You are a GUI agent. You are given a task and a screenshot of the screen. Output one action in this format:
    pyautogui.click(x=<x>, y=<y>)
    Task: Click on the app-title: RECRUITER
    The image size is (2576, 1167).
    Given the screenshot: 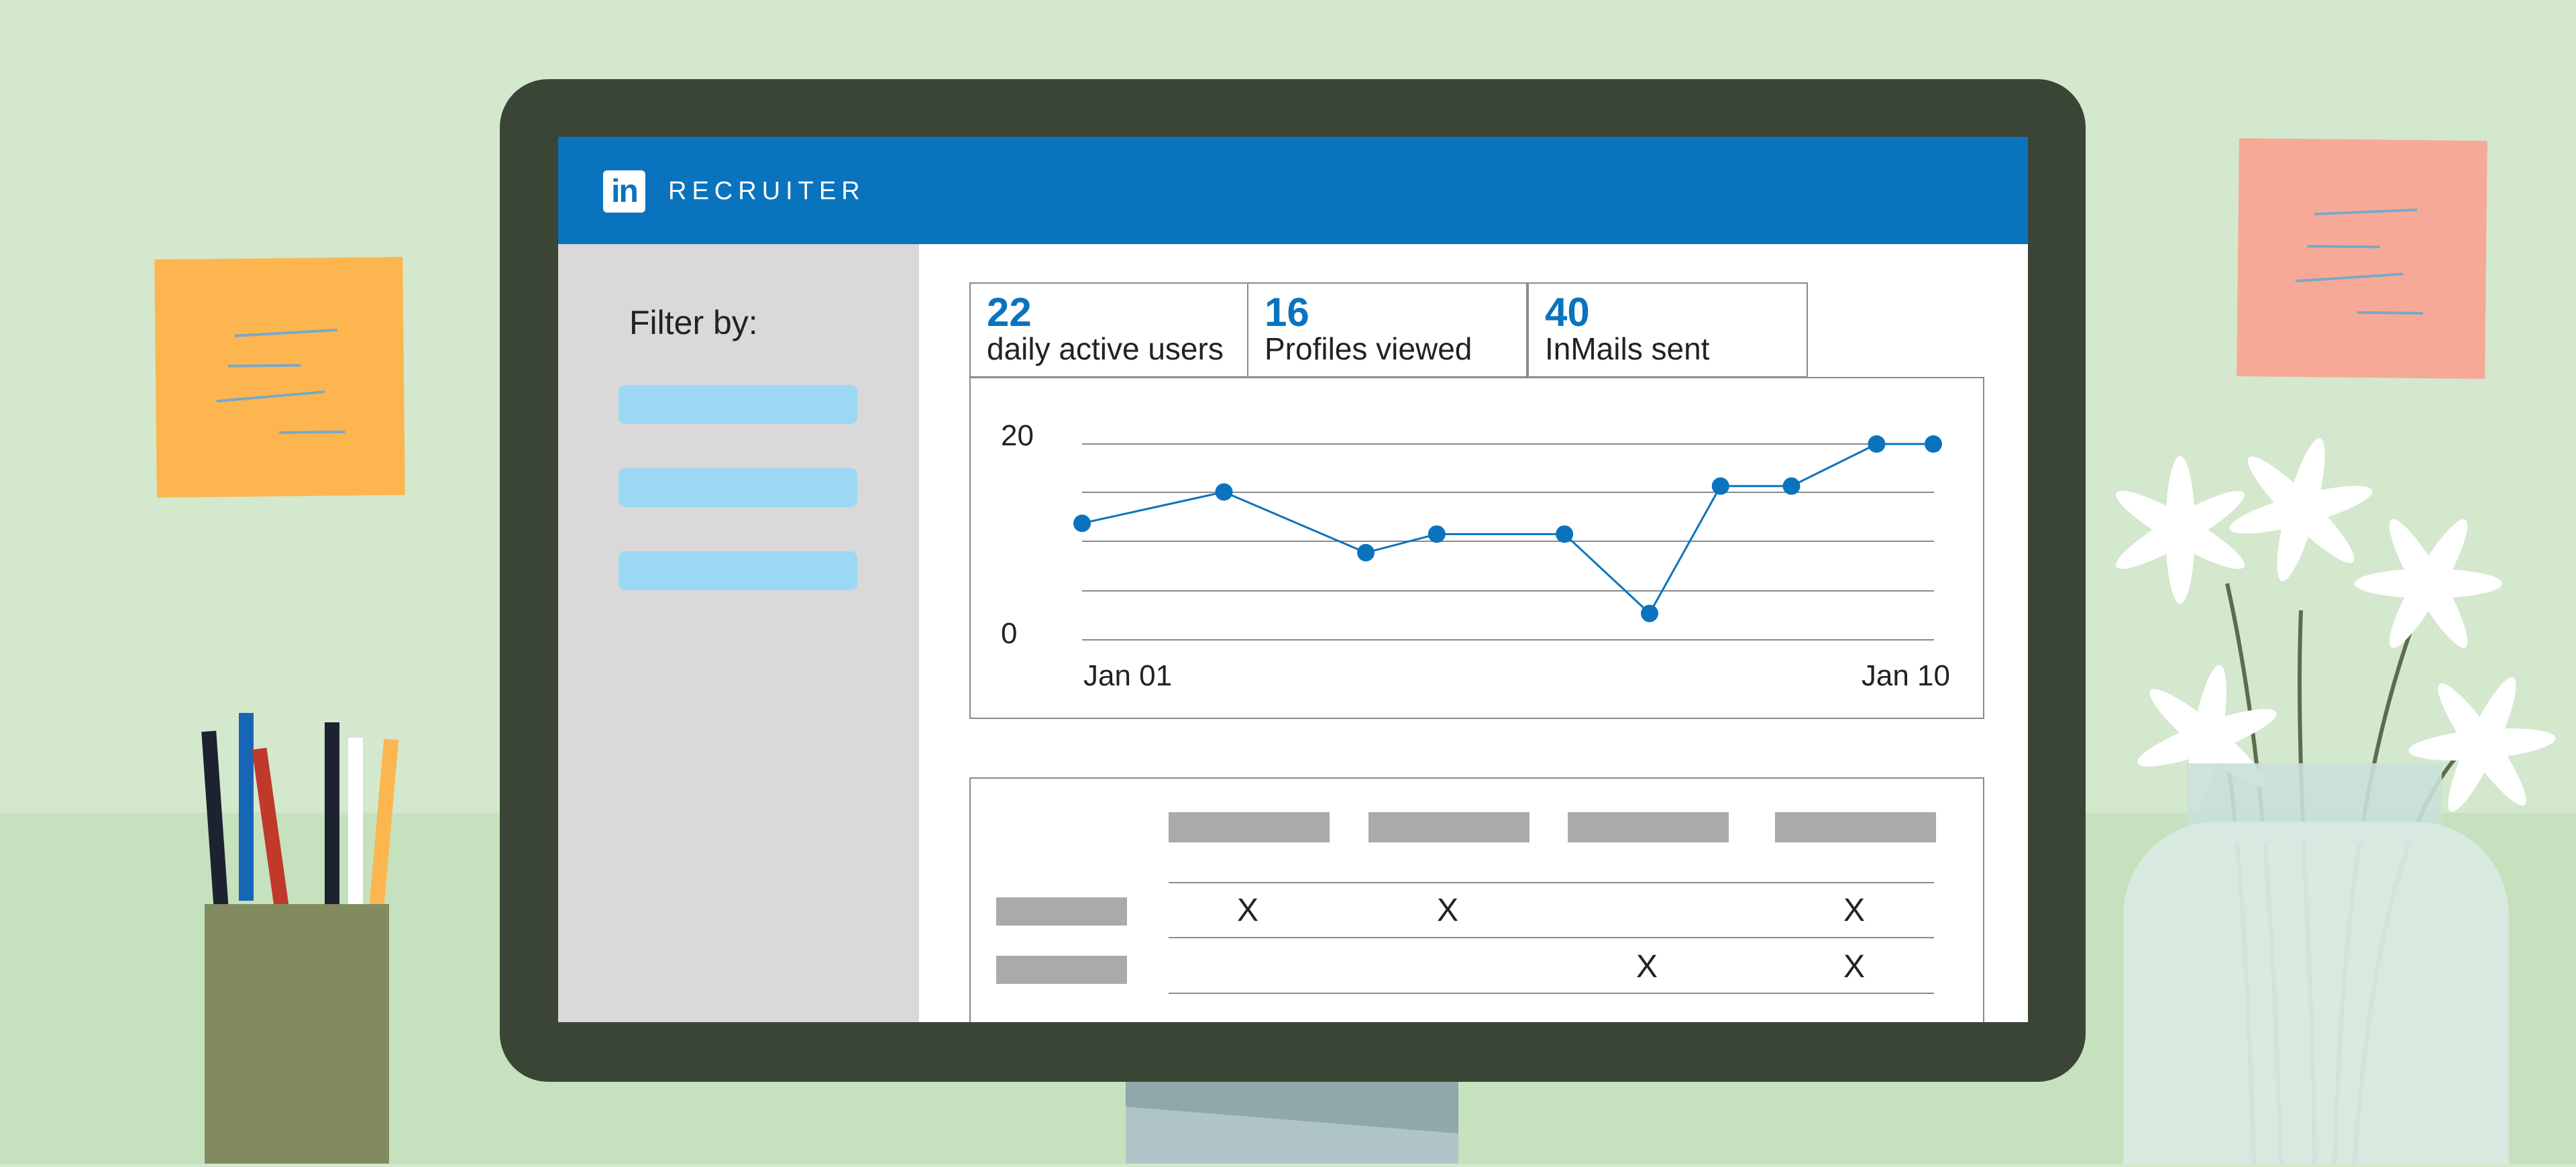 What is the action you would take?
    pyautogui.click(x=766, y=191)
    